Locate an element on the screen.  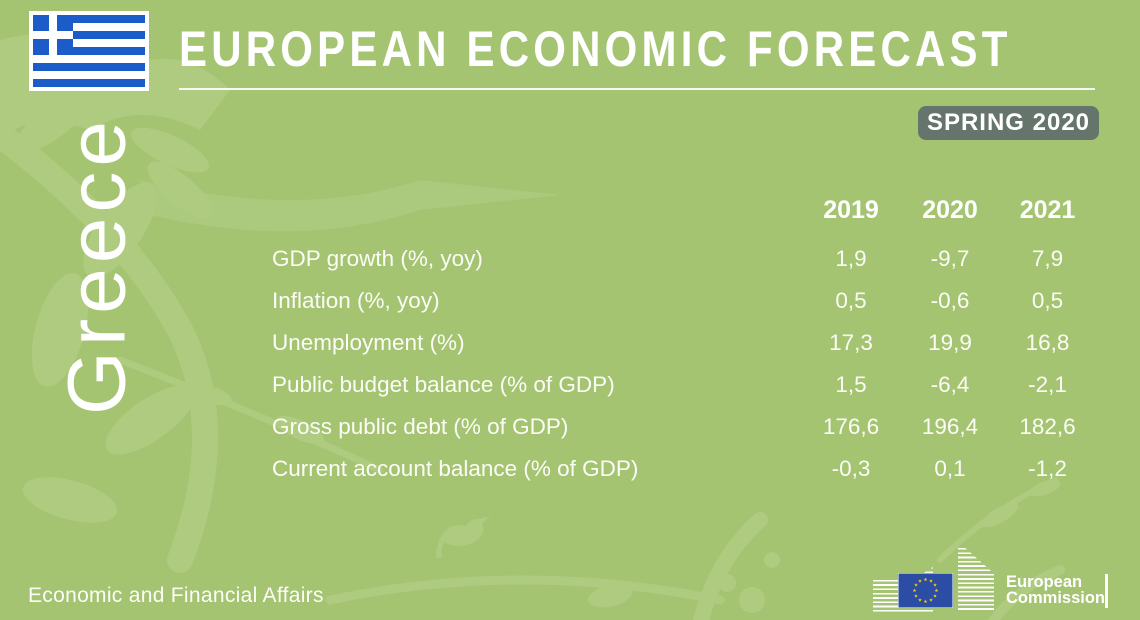
row-label-public-budget-balance: Public budget balance (% of GDP) is located at coordinates (443, 384).